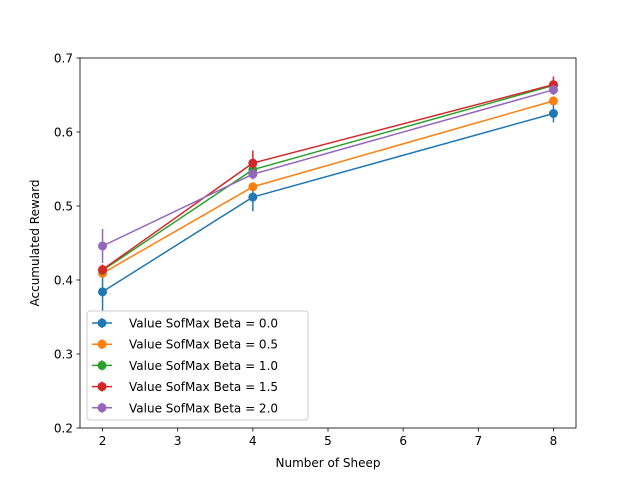 The height and width of the screenshot is (480, 640). I want to click on legend-entry-4: Value SofMax Beta = 2.0, so click(185, 408).